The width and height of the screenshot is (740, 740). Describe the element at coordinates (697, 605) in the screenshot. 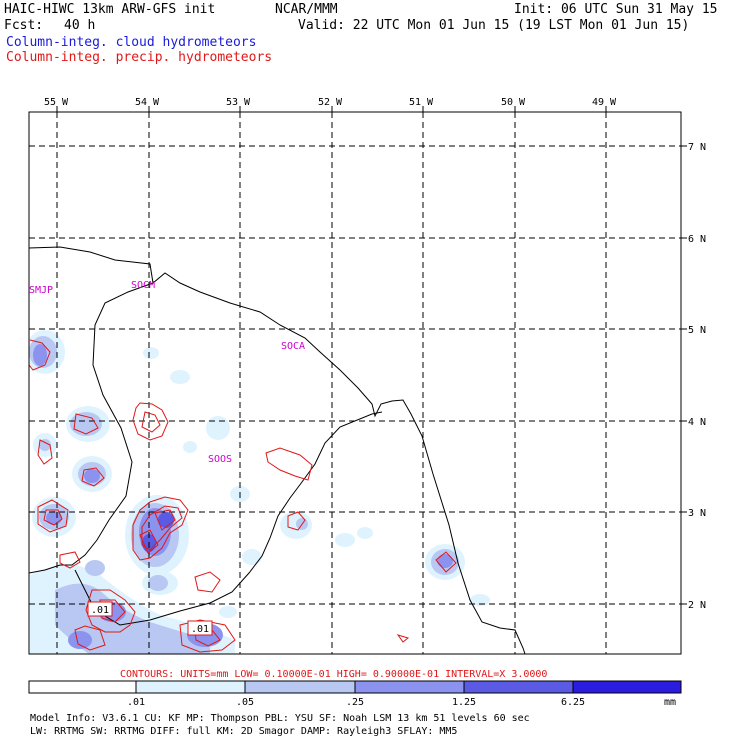

I see `lat-label: 2 N` at that location.